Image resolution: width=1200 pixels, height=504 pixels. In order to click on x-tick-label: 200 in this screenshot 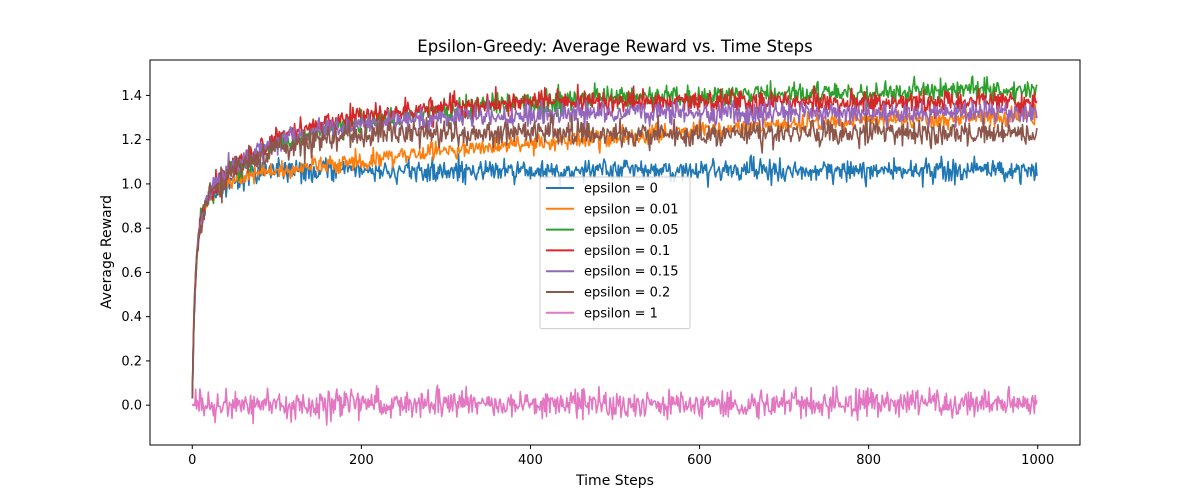, I will do `click(361, 460)`.